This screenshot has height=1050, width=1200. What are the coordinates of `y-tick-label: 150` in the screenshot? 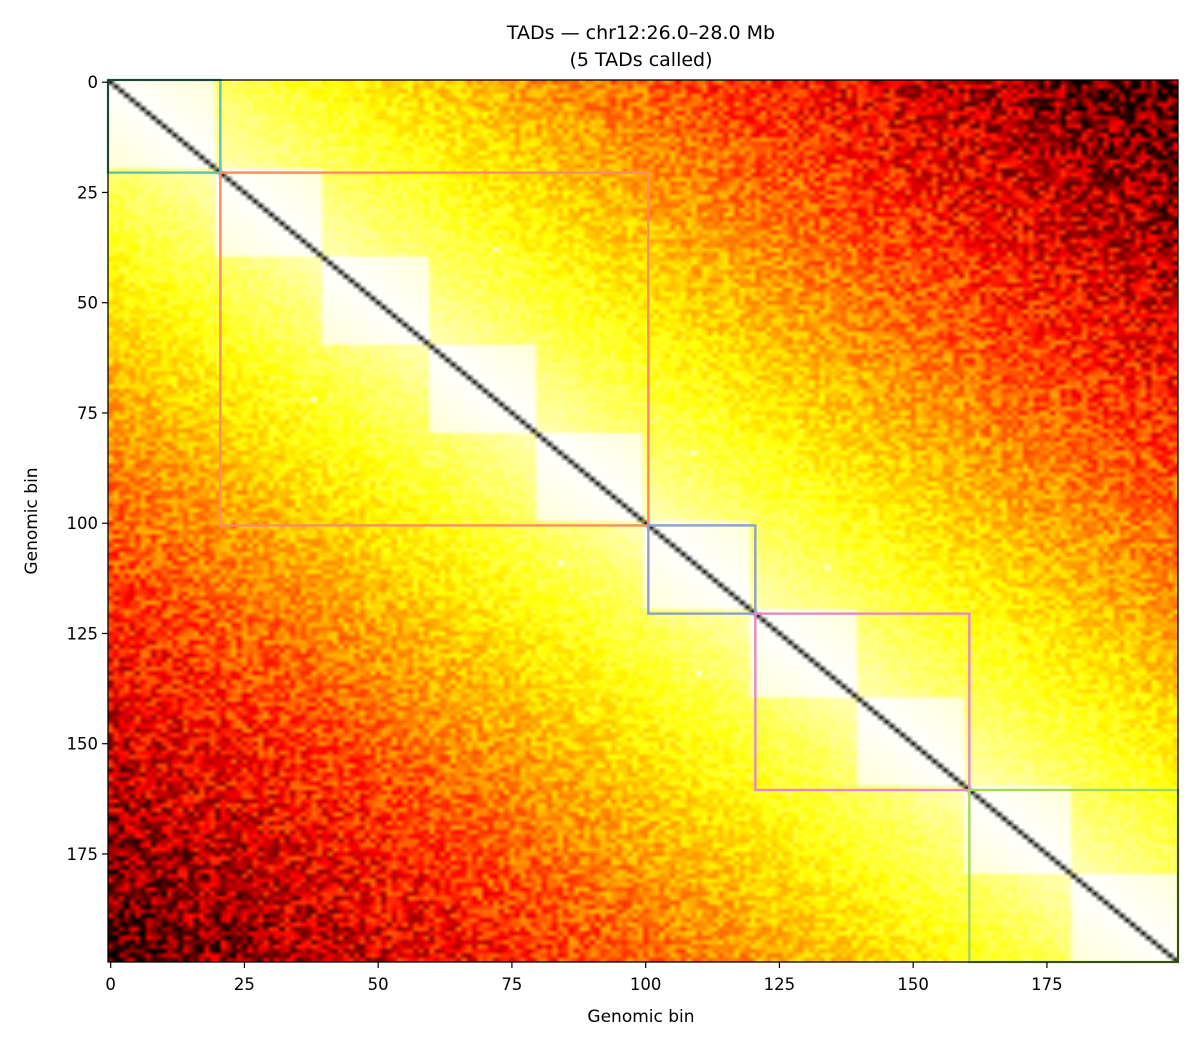 It's located at (83, 744).